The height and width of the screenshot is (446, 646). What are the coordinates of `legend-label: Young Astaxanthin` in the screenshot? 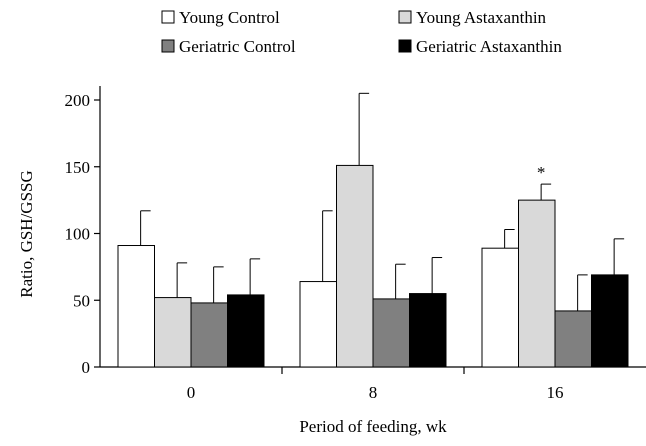 It's located at (481, 17).